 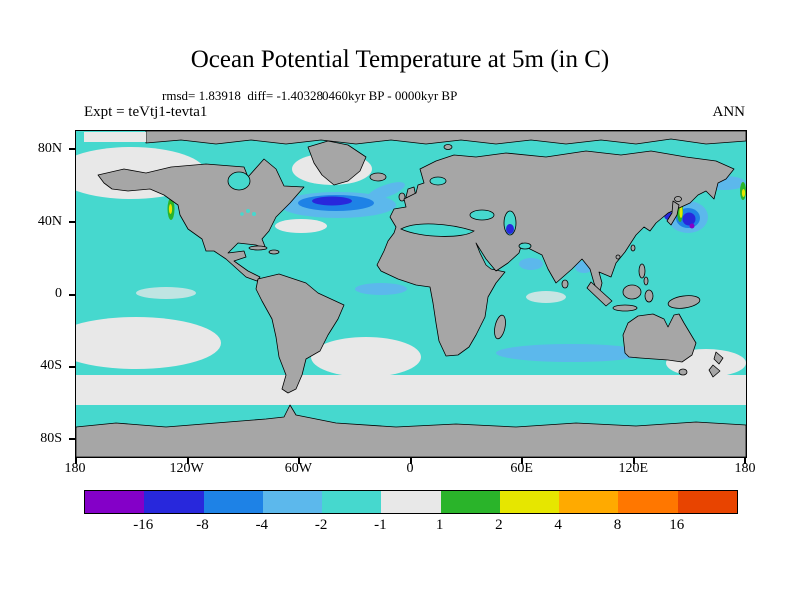 What do you see at coordinates (49, 149) in the screenshot?
I see `lat-tick-label: 80N` at bounding box center [49, 149].